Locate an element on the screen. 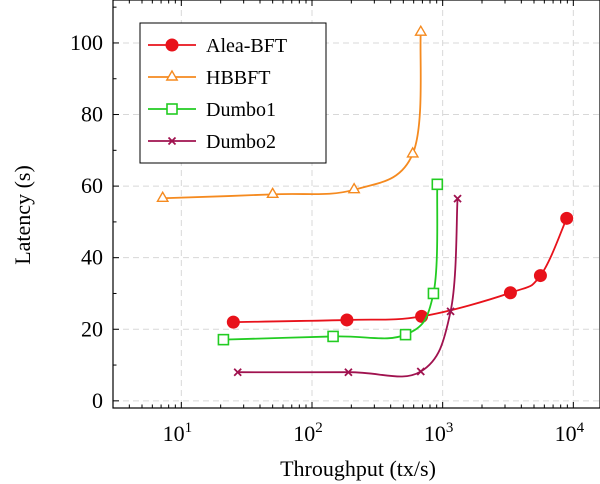 The height and width of the screenshot is (484, 600). x-tick-label: 10² is located at coordinates (308, 433).